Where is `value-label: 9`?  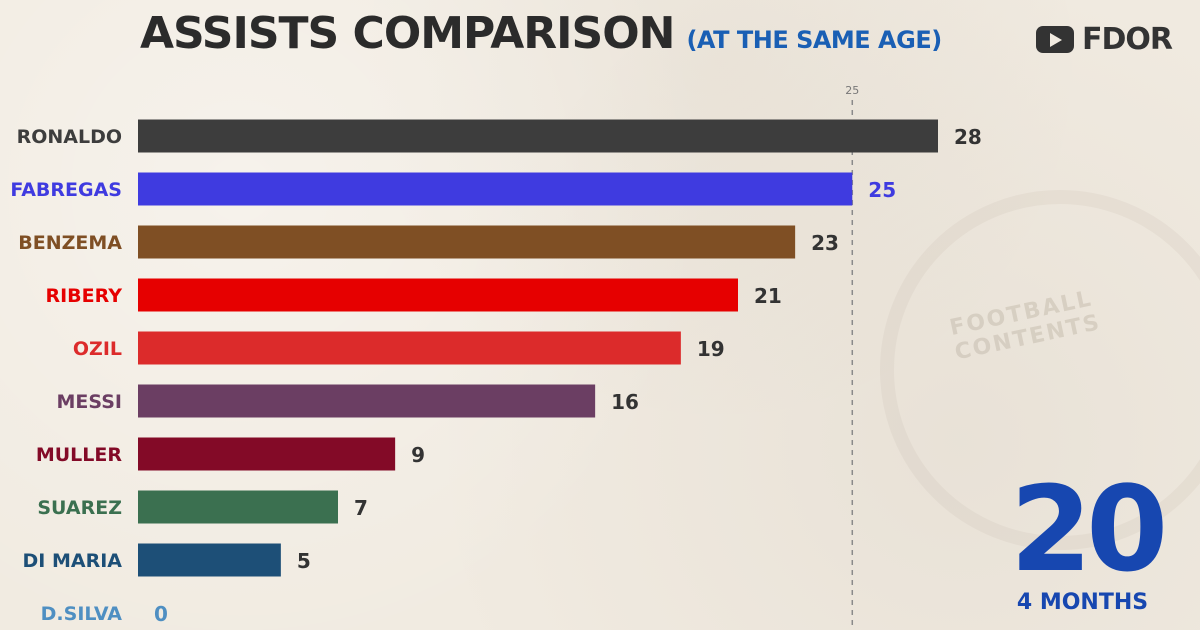 value-label: 9 is located at coordinates (418, 455).